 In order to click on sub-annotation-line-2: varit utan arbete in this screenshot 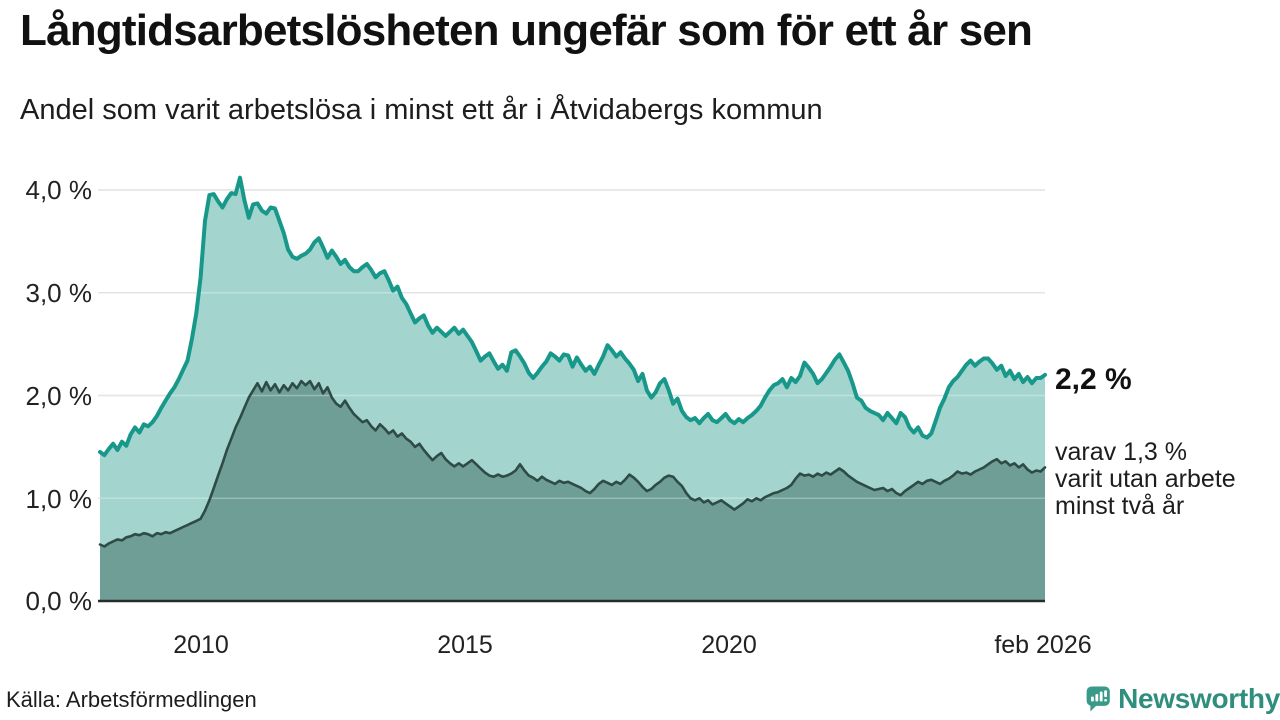, I will do `click(1145, 479)`.